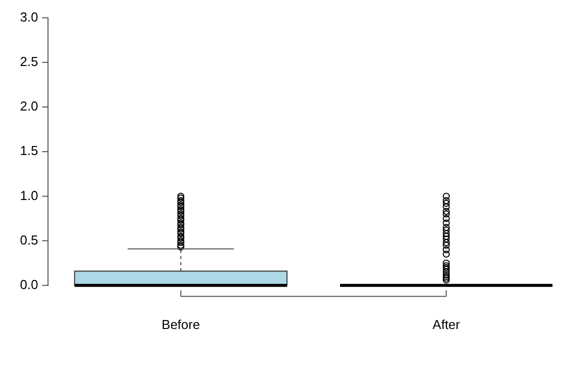  I want to click on x-tick-label: Before, so click(181, 324).